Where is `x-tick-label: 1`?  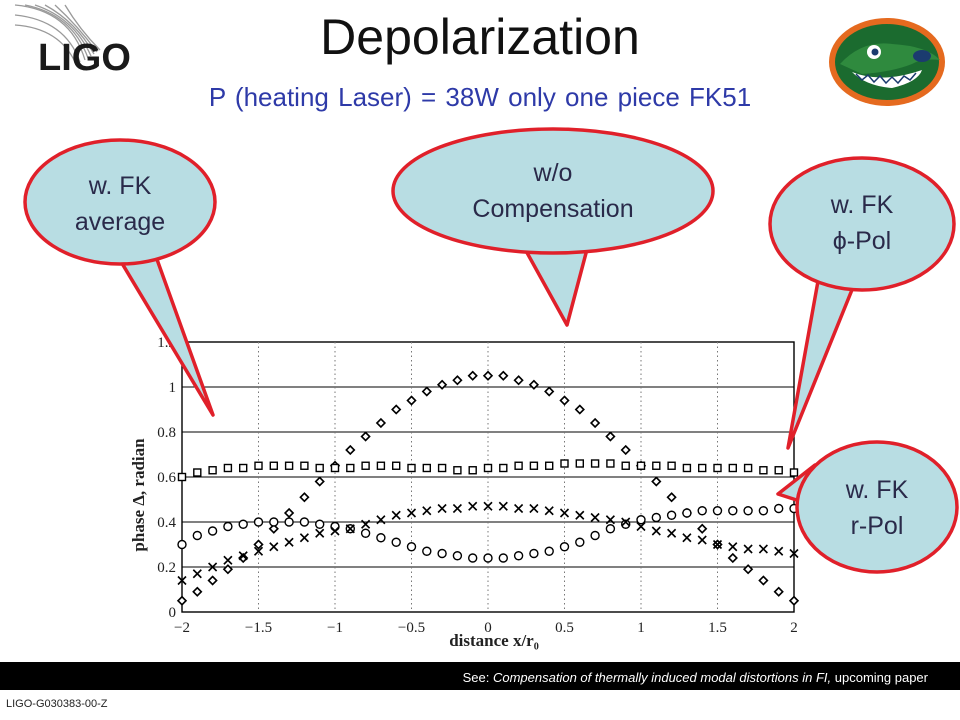
x-tick-label: 1 is located at coordinates (641, 628).